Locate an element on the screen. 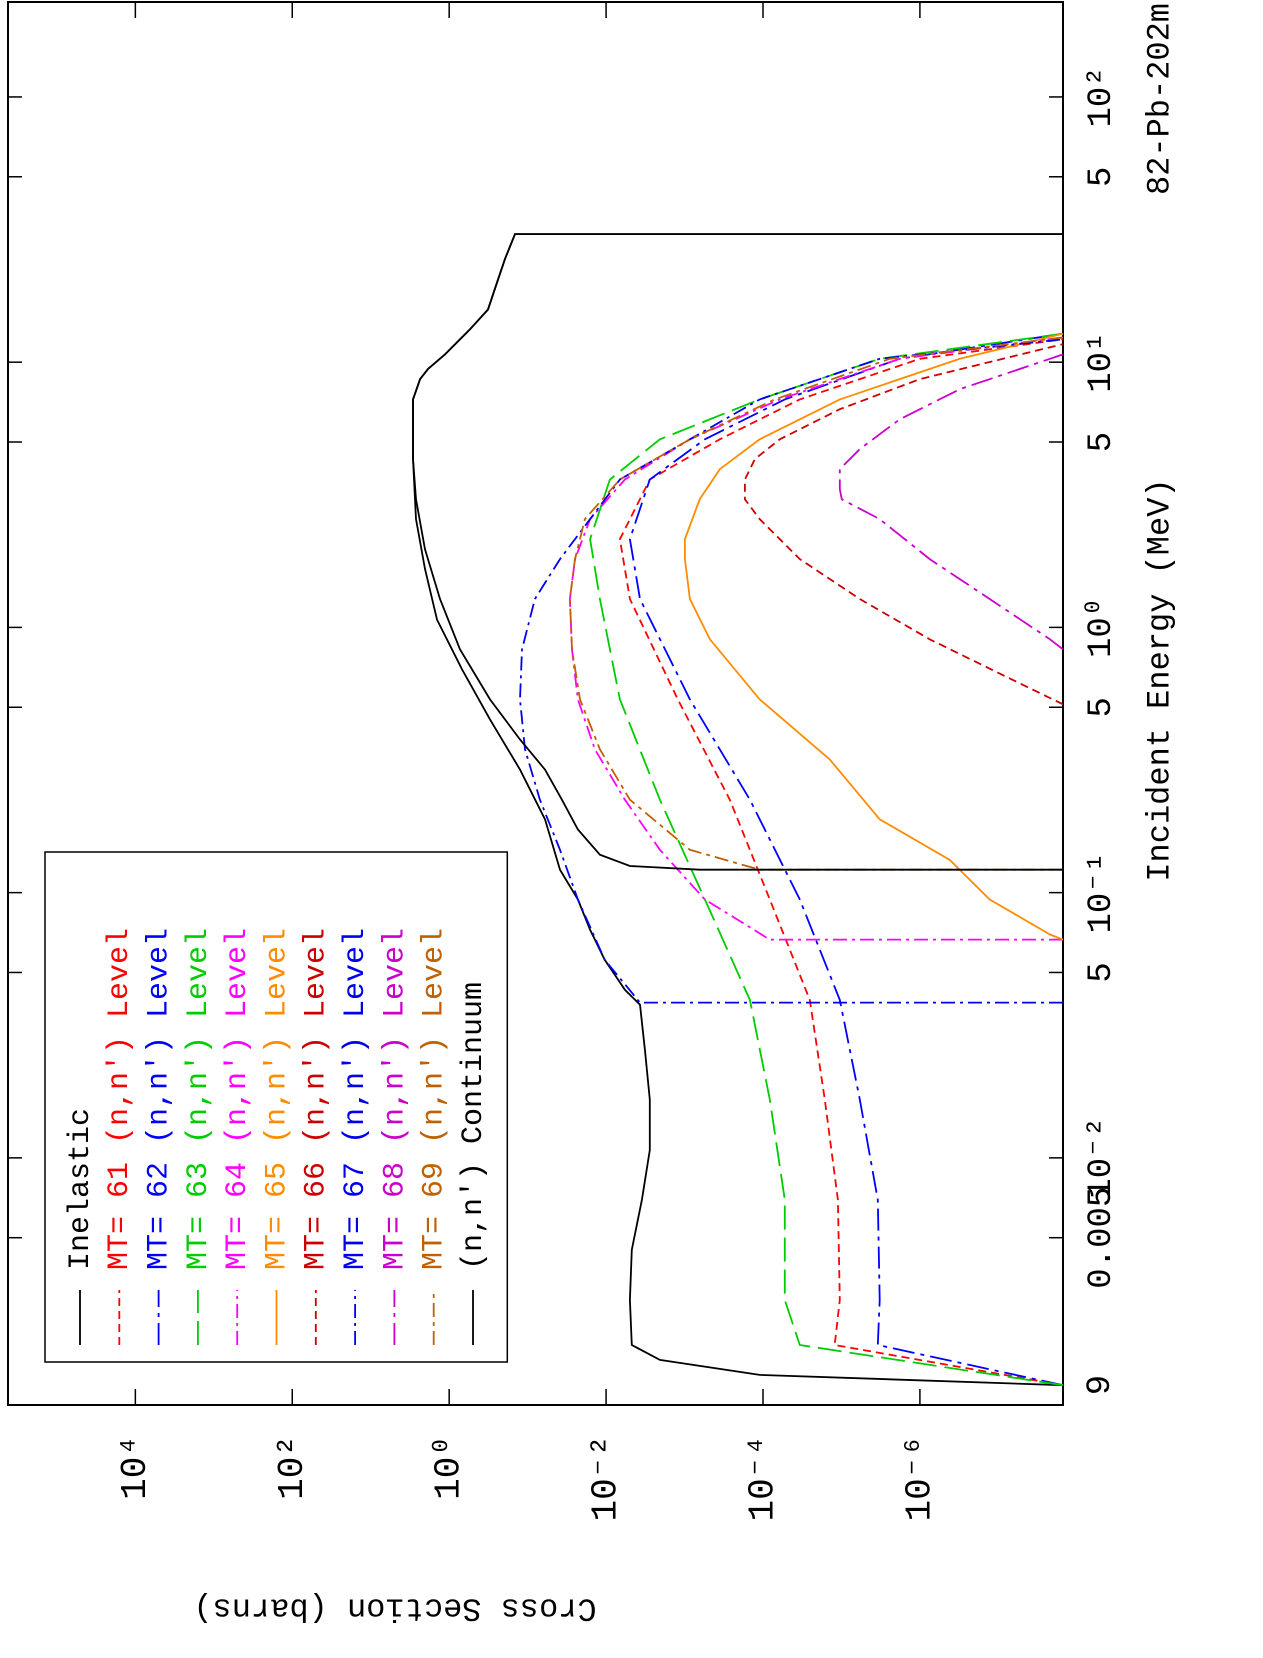 Image resolution: width=1263 pixels, height=1658 pixels. x-tick-label: 10¹ is located at coordinates (1102, 362).